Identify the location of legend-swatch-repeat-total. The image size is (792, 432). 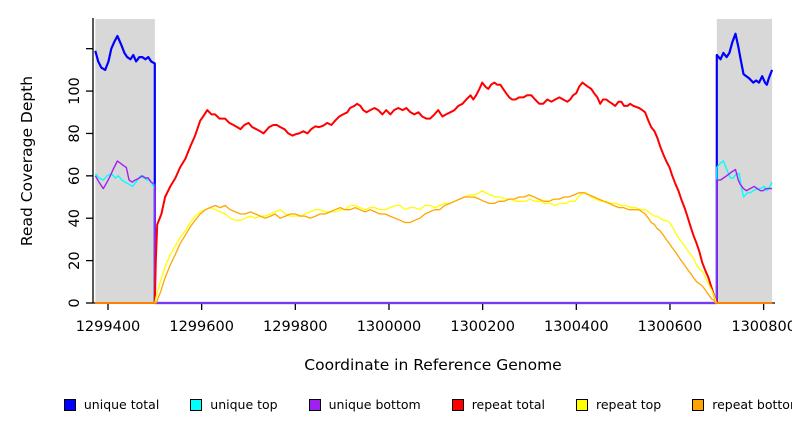
(457, 404).